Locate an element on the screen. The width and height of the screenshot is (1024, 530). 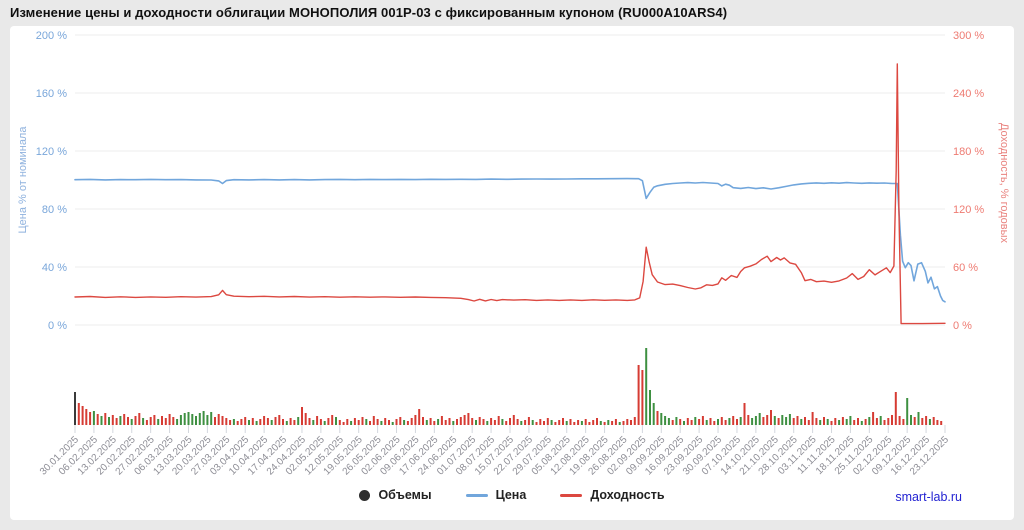
left-axis-title: Цена % от номинала is located at coordinates (23, 180).